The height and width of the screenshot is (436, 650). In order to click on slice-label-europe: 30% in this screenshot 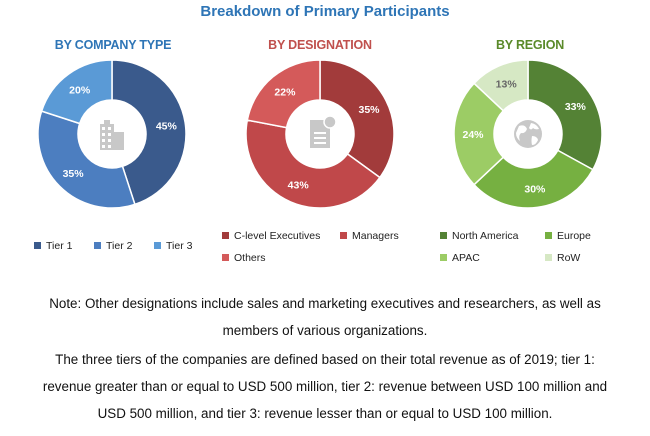, I will do `click(535, 190)`.